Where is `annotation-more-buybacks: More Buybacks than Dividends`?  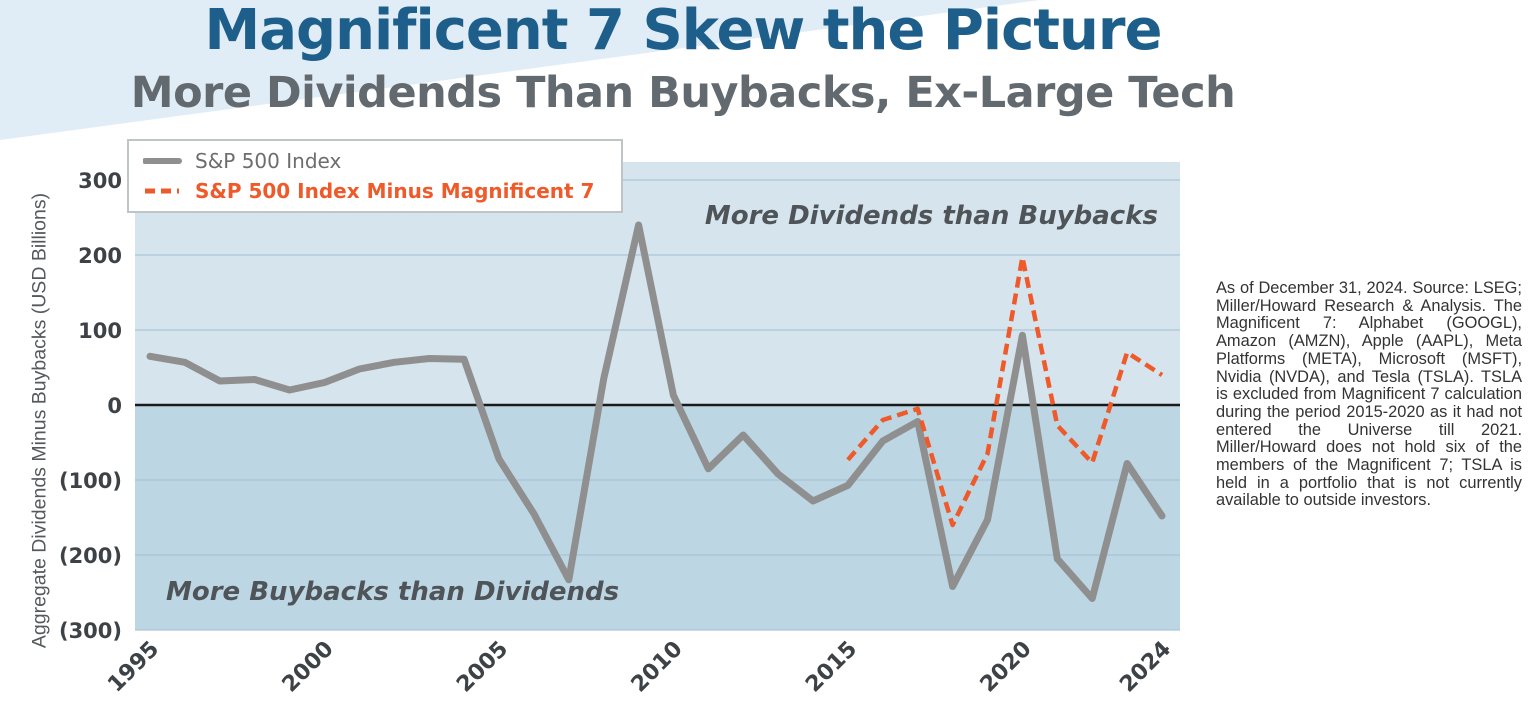
annotation-more-buybacks: More Buybacks than Dividends is located at coordinates (392, 592).